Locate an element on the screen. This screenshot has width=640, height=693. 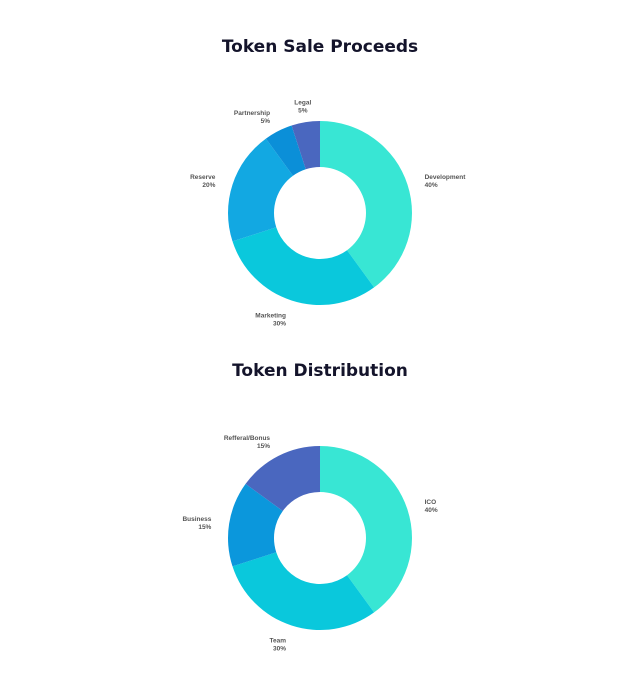
slice-label: Refferal/Bonus is located at coordinates (247, 438).